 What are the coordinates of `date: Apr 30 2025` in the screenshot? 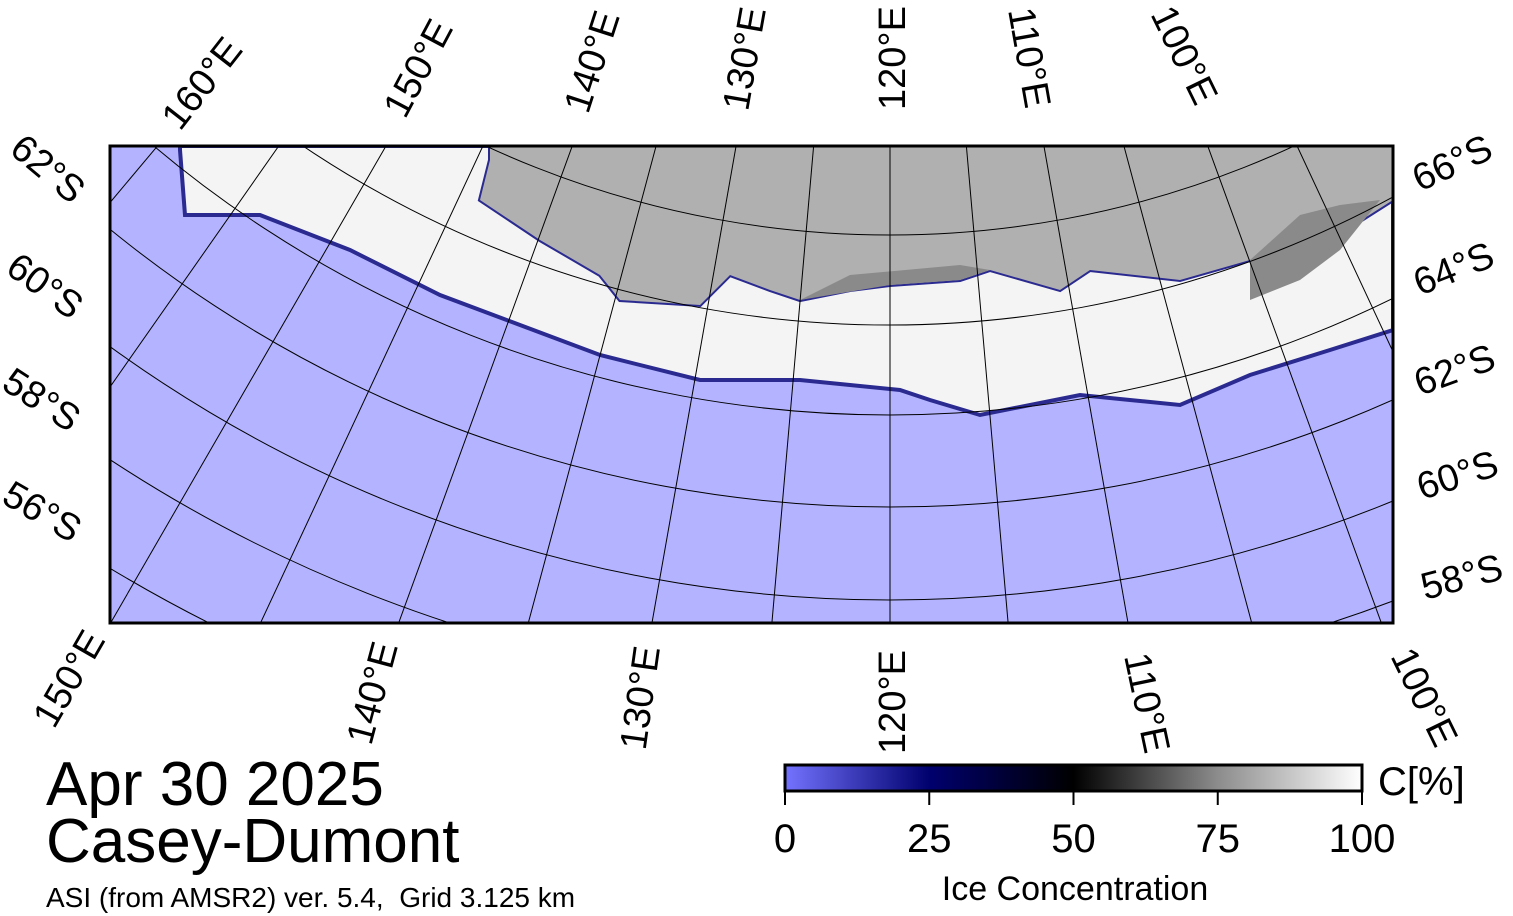 It's located at (215, 784).